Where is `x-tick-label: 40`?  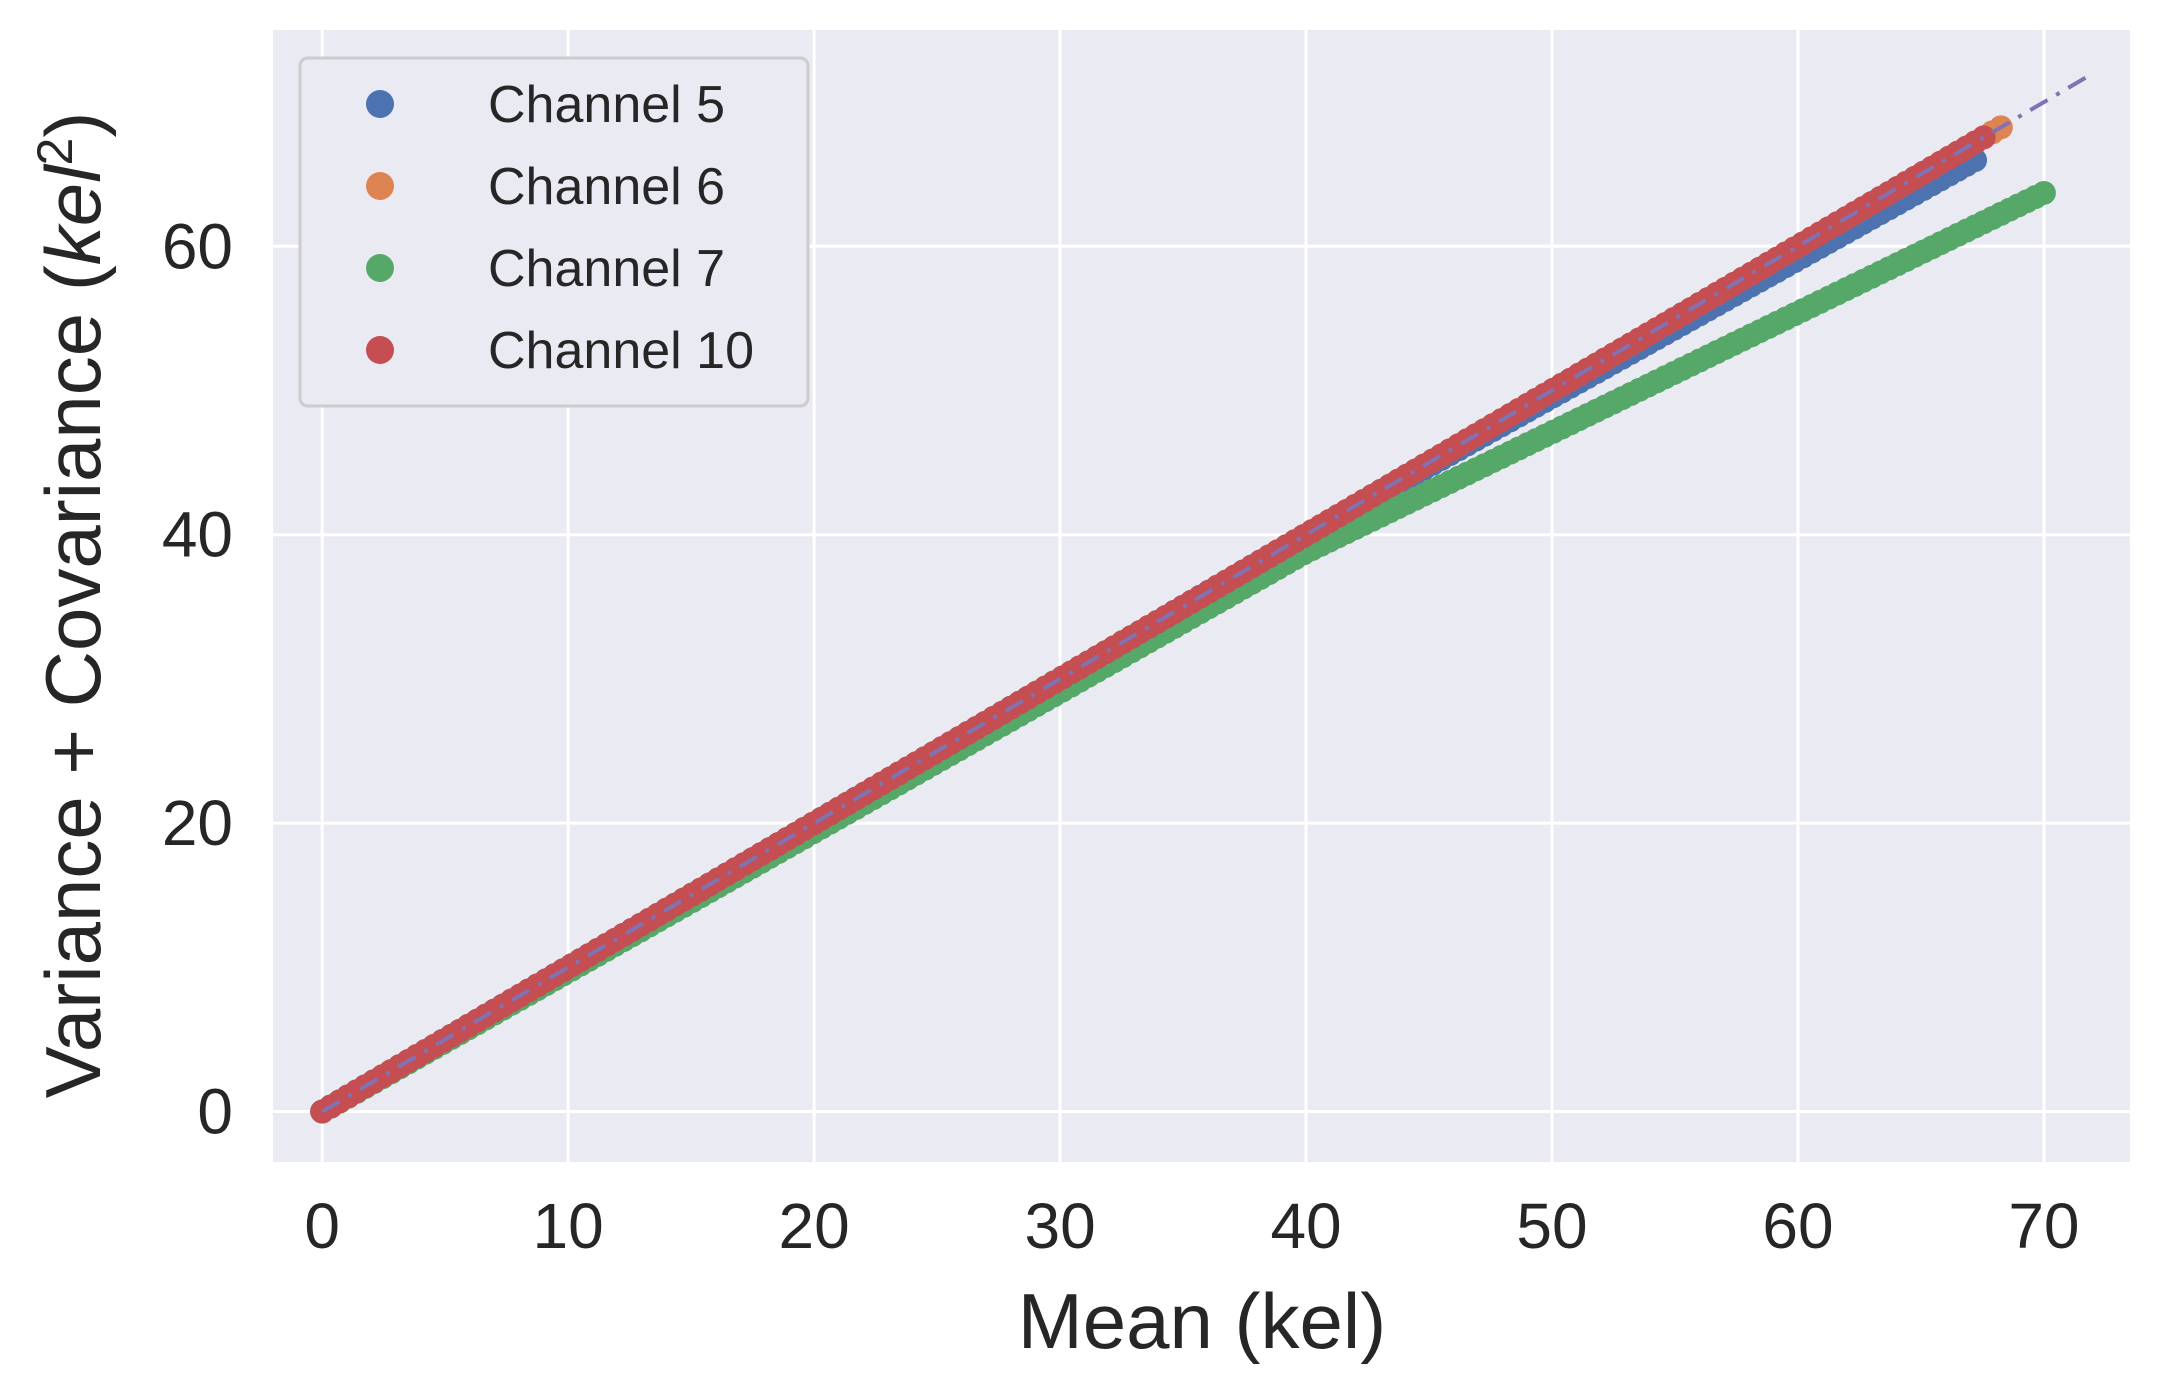 x-tick-label: 40 is located at coordinates (1305, 1226).